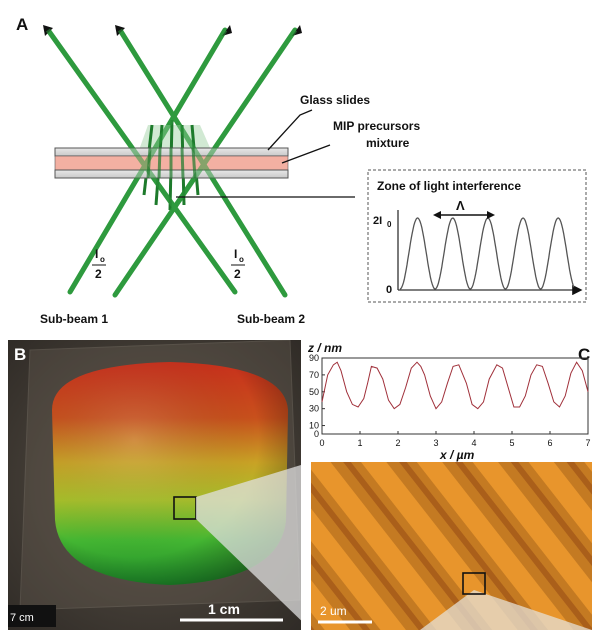  I want to click on y-tick-label: 50, so click(314, 392).